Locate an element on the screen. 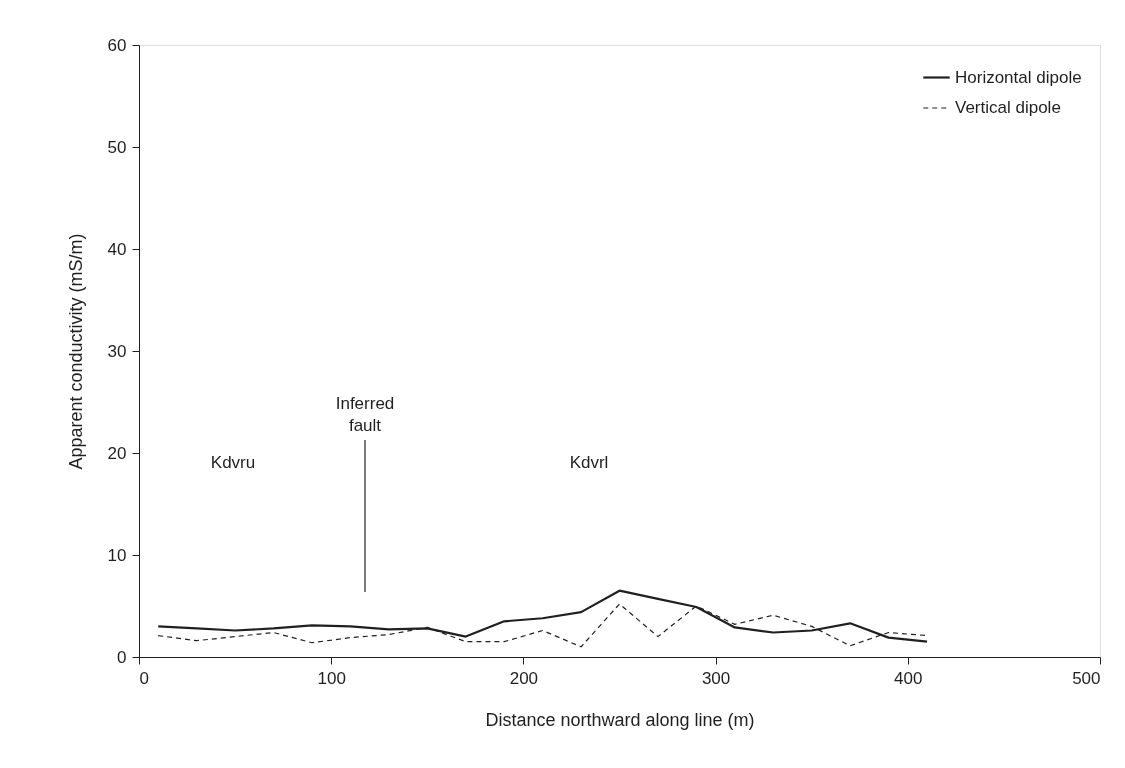 The image size is (1125, 768). x-tick-label: 100 is located at coordinates (331, 678).